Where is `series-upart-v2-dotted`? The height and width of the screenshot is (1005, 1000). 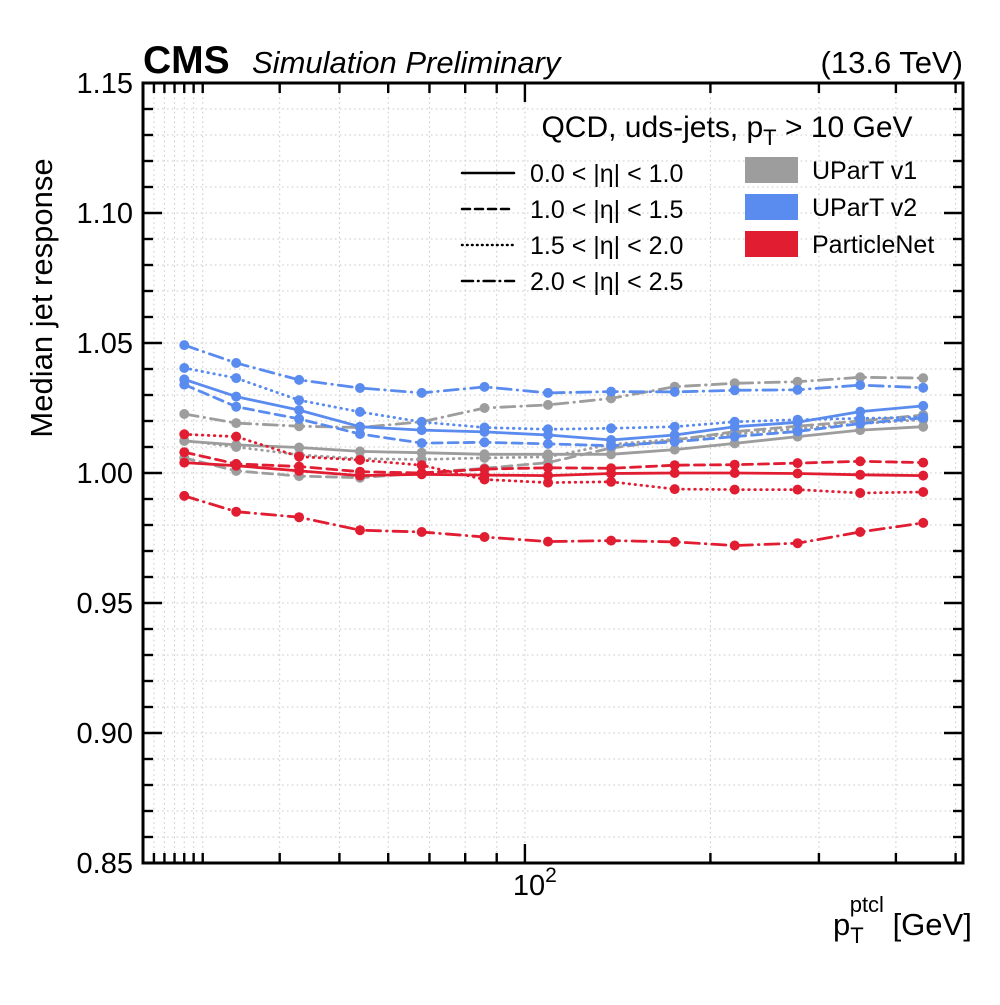
series-upart-v2-dotted is located at coordinates (554, 399).